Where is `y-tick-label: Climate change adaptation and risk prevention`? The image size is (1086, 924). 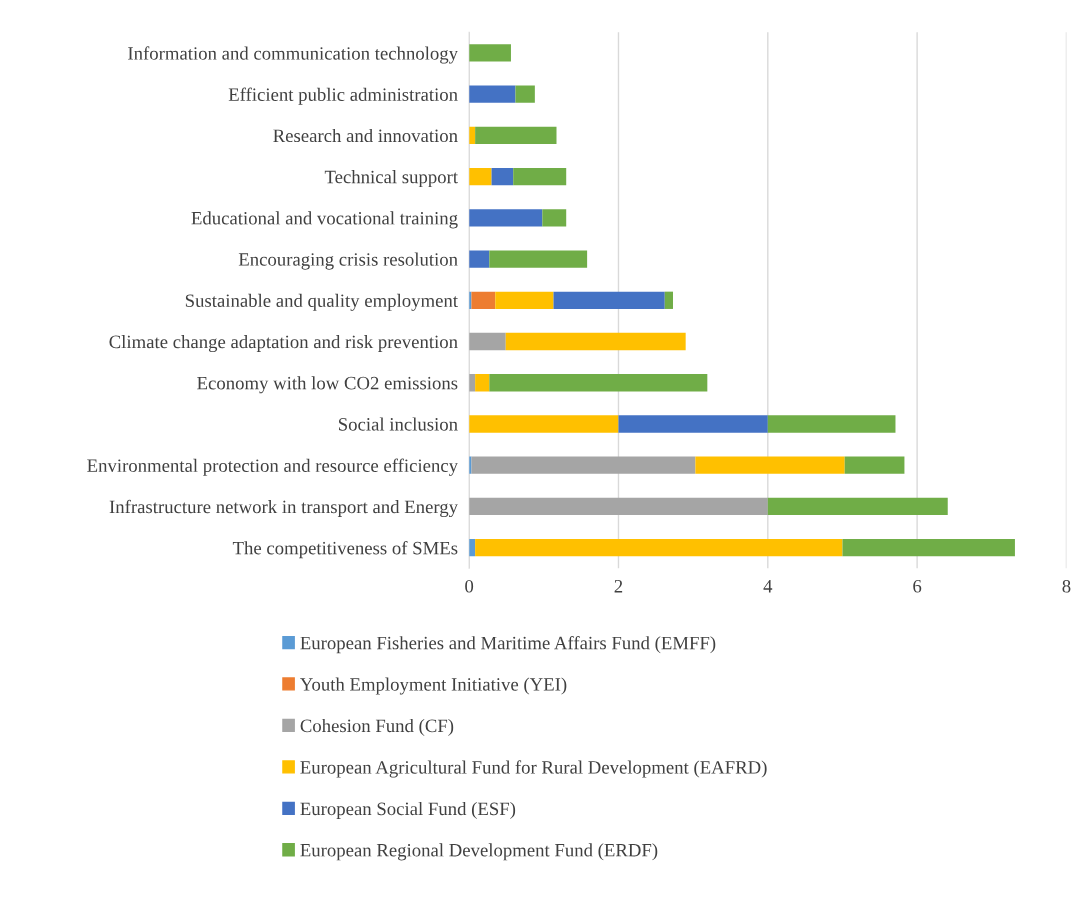 y-tick-label: Climate change adaptation and risk prevention is located at coordinates (283, 344).